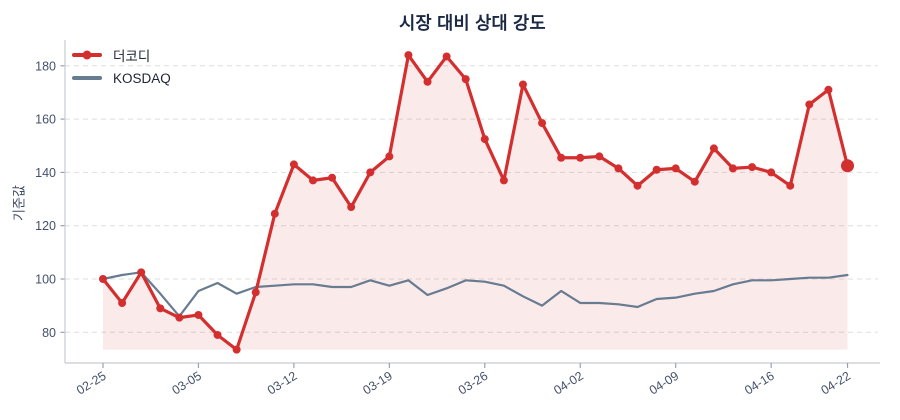 This screenshot has width=900, height=420. What do you see at coordinates (45, 120) in the screenshot?
I see `svg-text: 160` at bounding box center [45, 120].